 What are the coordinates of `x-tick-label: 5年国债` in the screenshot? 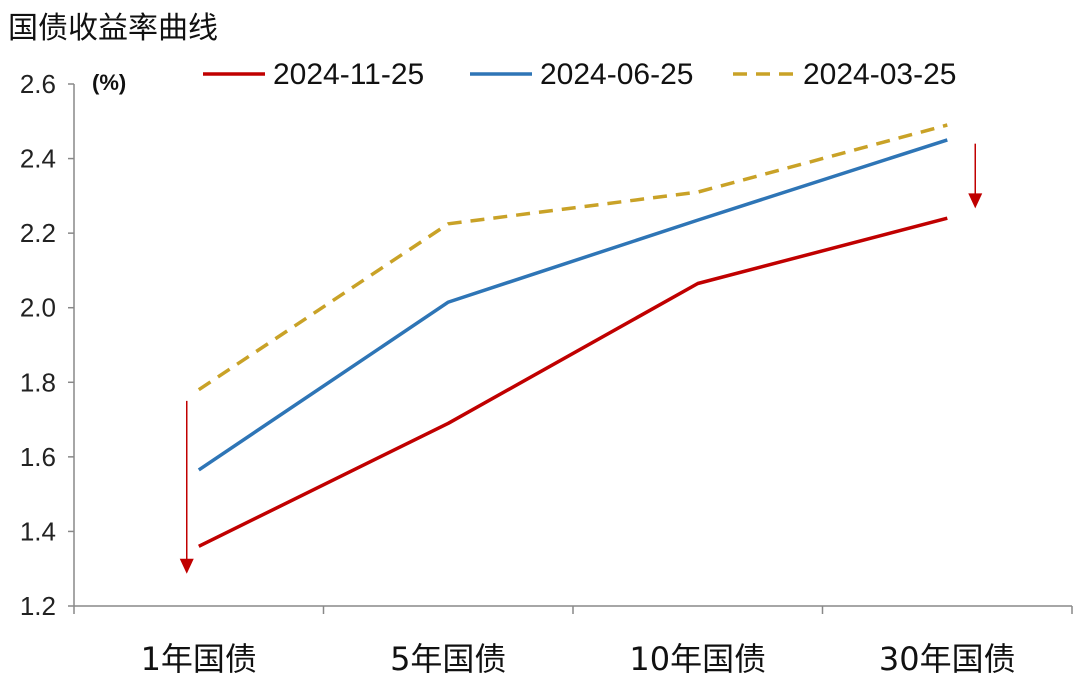 It's located at (448, 659).